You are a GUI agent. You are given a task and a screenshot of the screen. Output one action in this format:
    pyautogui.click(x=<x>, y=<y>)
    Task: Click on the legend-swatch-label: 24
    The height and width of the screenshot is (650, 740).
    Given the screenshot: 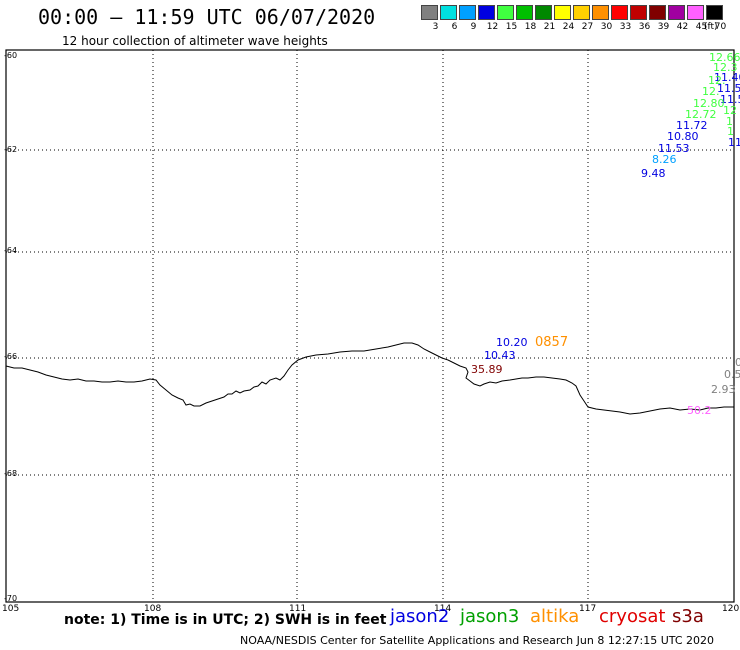 What is the action you would take?
    pyautogui.click(x=568, y=27)
    